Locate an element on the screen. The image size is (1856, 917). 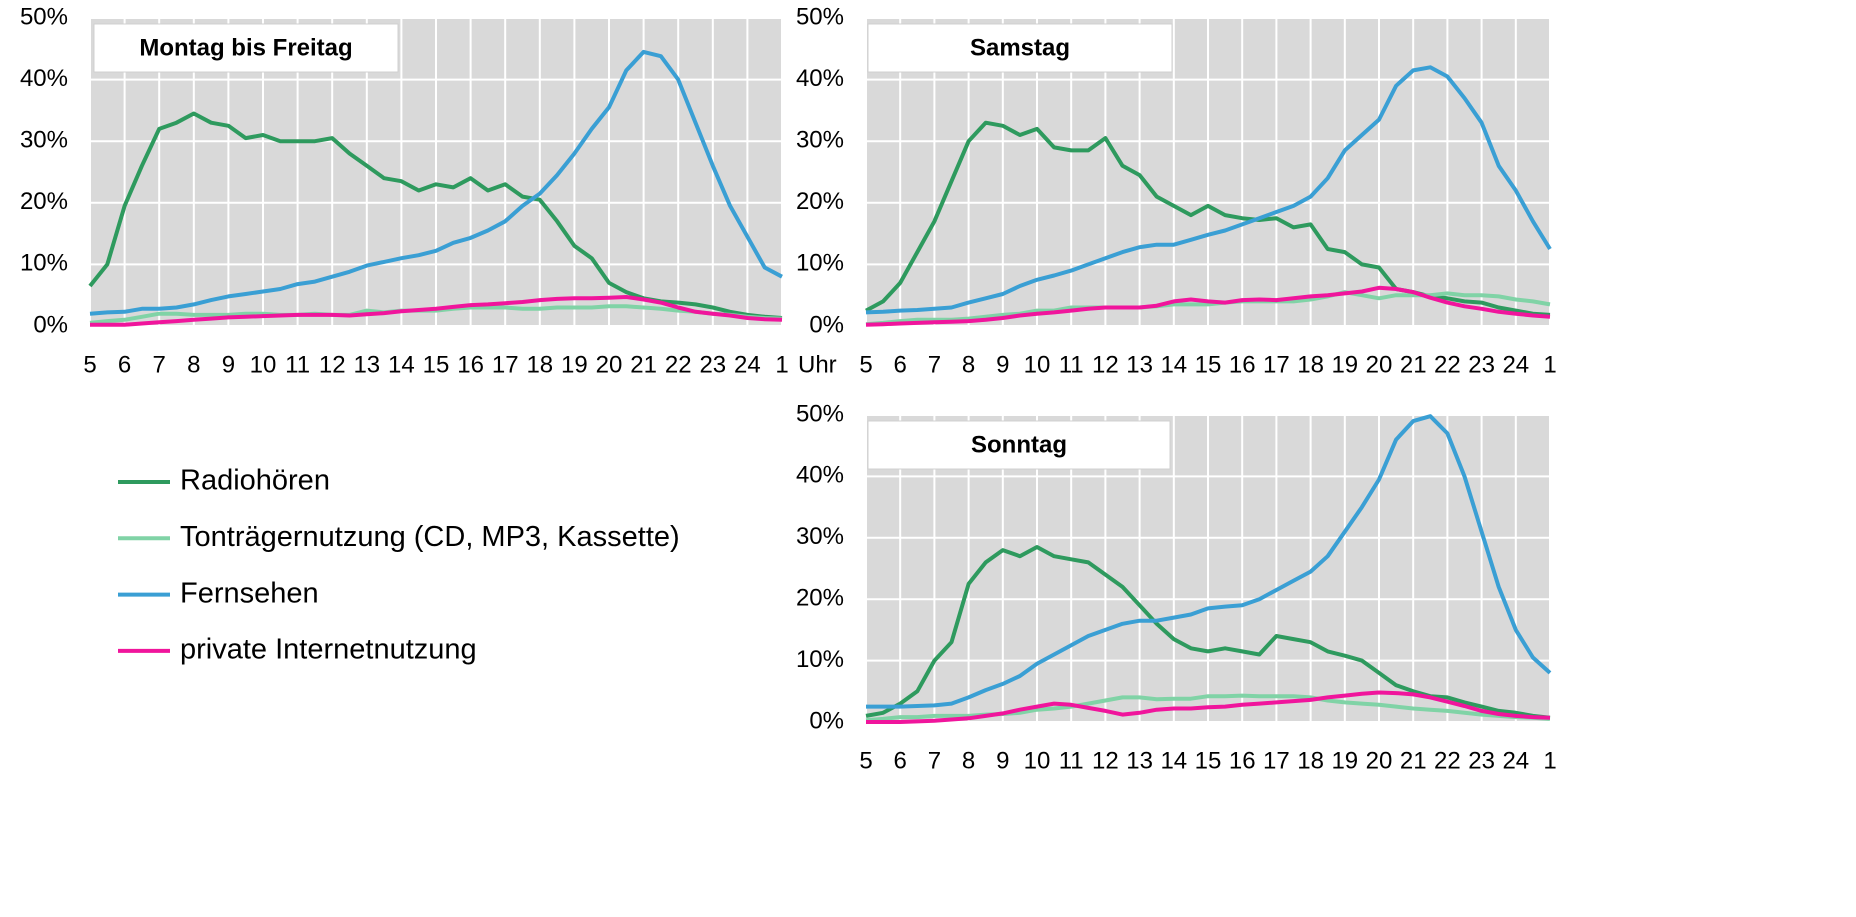
chart-title: Sonntag is located at coordinates (1019, 444).